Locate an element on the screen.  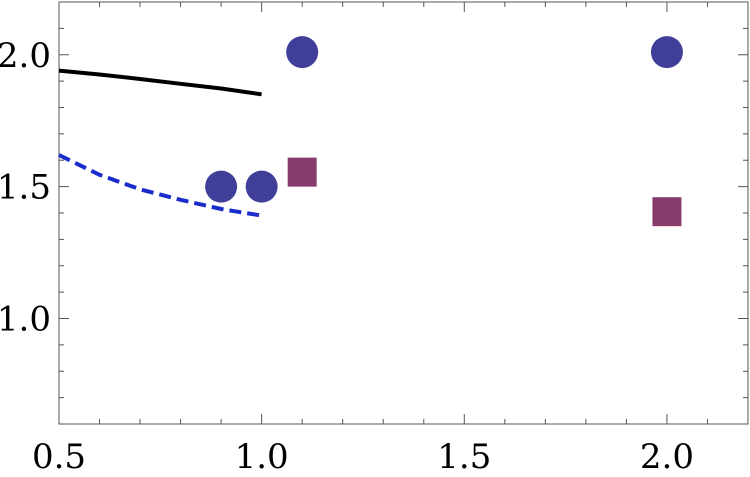
x-tick-label: 1.5 is located at coordinates (464, 457).